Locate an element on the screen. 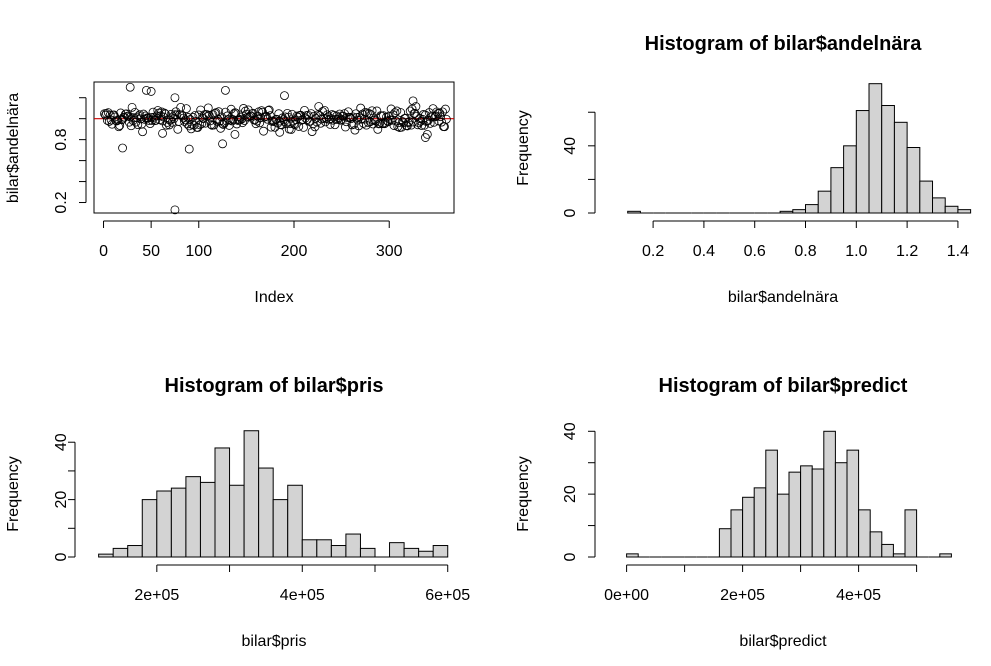 The image size is (991, 666). x-tick-label: 0.4 is located at coordinates (704, 251).